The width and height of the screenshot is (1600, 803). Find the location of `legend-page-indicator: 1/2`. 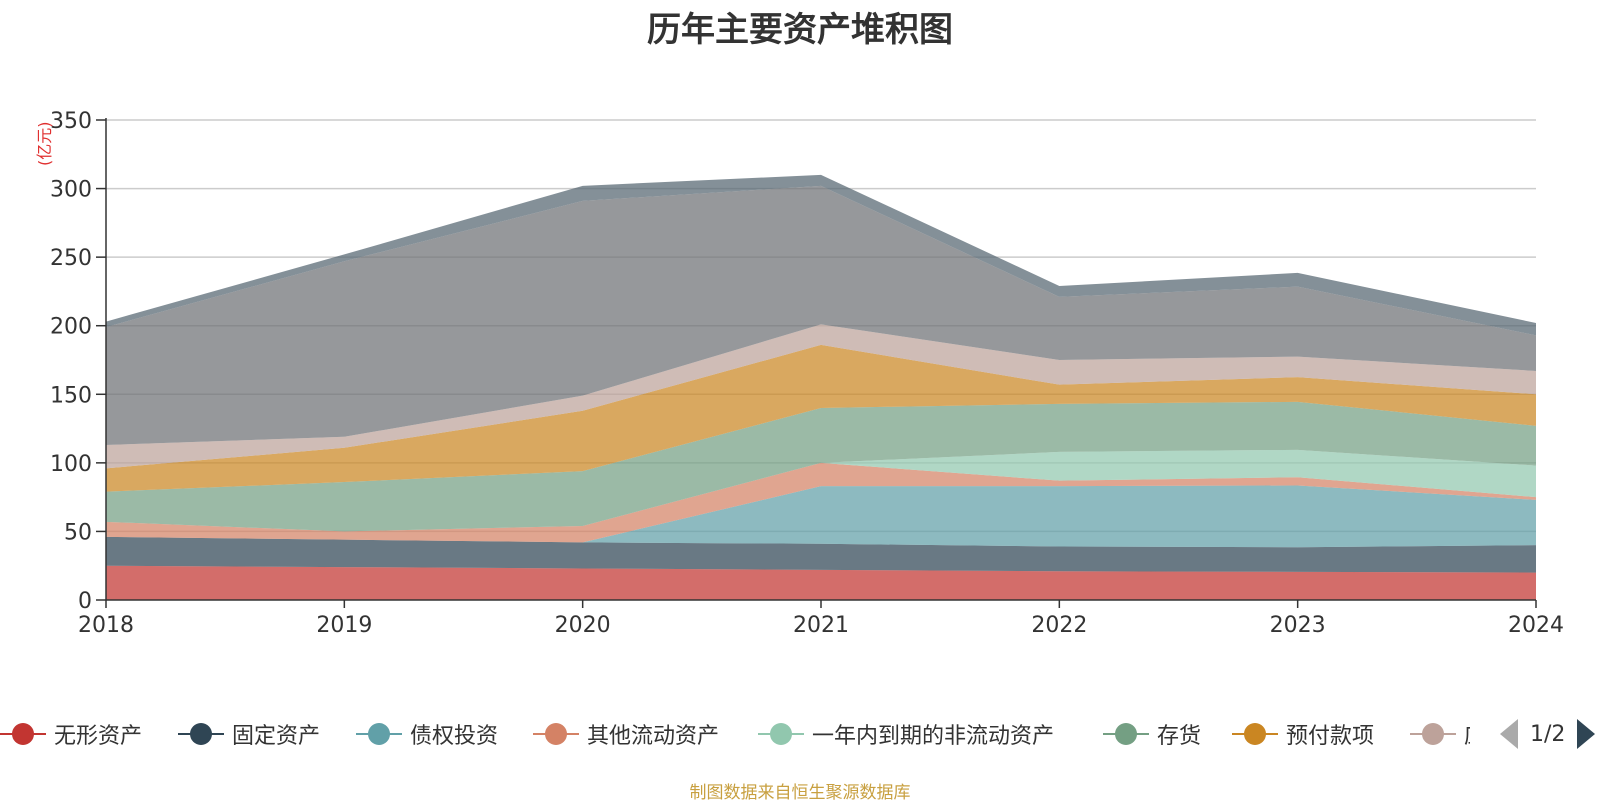

legend-page-indicator: 1/2 is located at coordinates (1548, 734).